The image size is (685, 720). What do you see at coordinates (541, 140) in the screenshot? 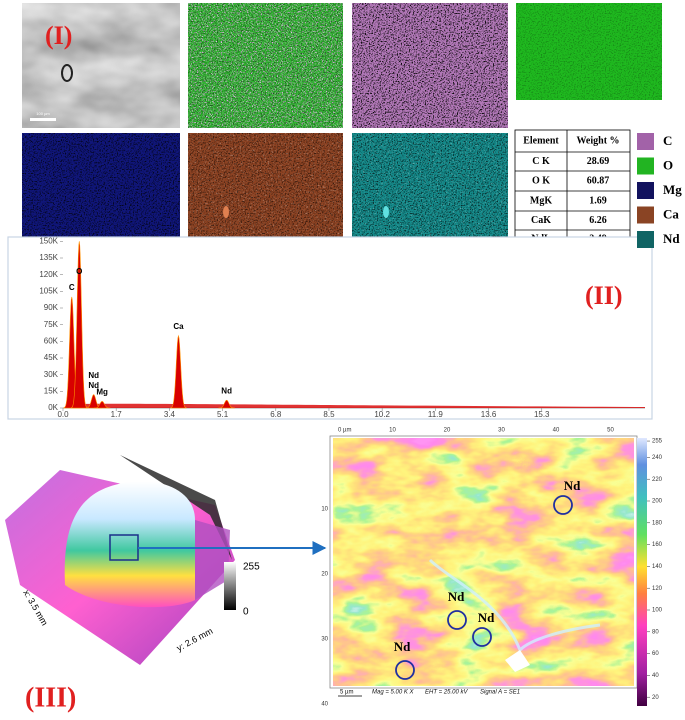
I see `table-header: Element` at bounding box center [541, 140].